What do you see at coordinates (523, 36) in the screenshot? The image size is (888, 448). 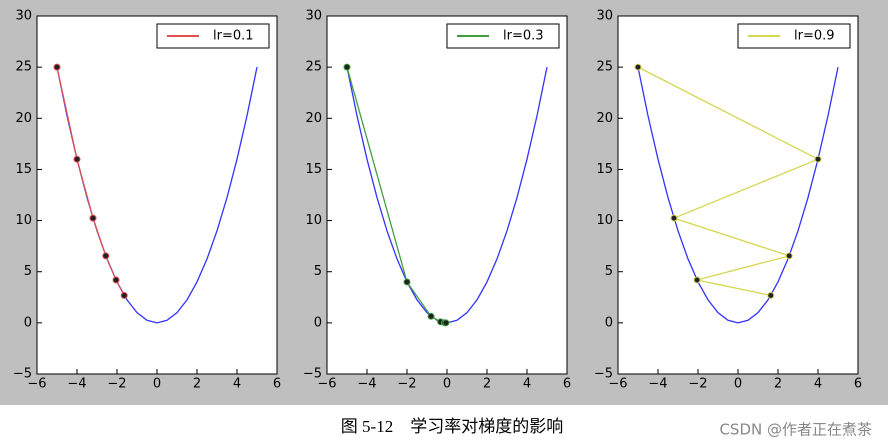 I see `legend-label: lr=0.3` at bounding box center [523, 36].